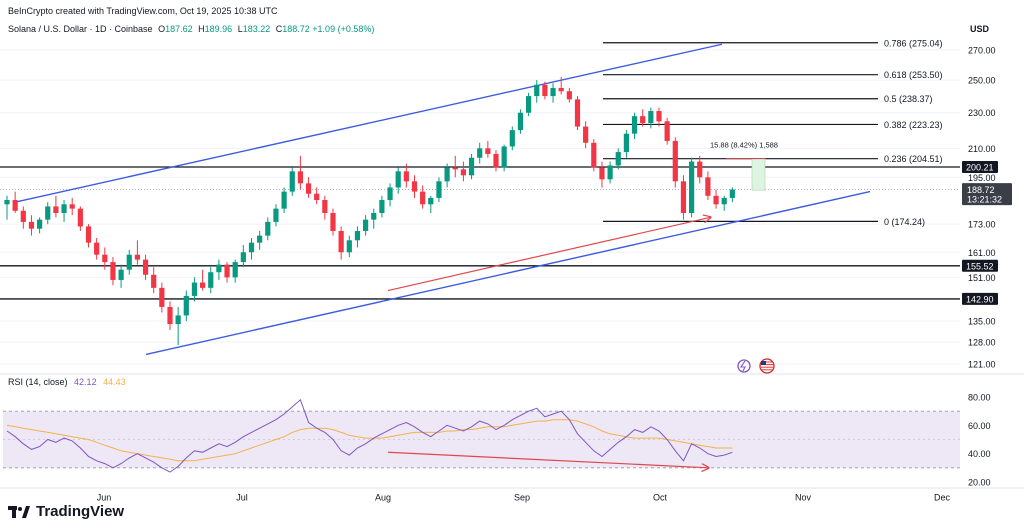 The width and height of the screenshot is (1024, 527). Describe the element at coordinates (981, 190) in the screenshot. I see `current-price-value: 188.72` at that location.